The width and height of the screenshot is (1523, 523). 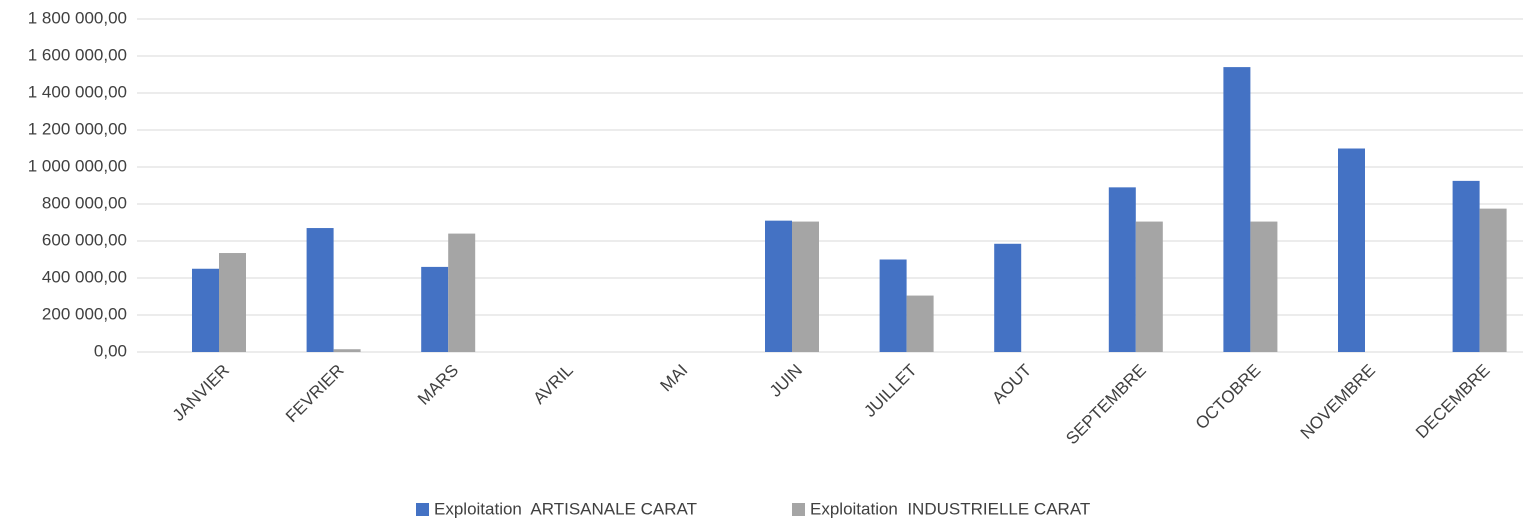 What do you see at coordinates (110, 350) in the screenshot?
I see `y-tick-label: 0,00` at bounding box center [110, 350].